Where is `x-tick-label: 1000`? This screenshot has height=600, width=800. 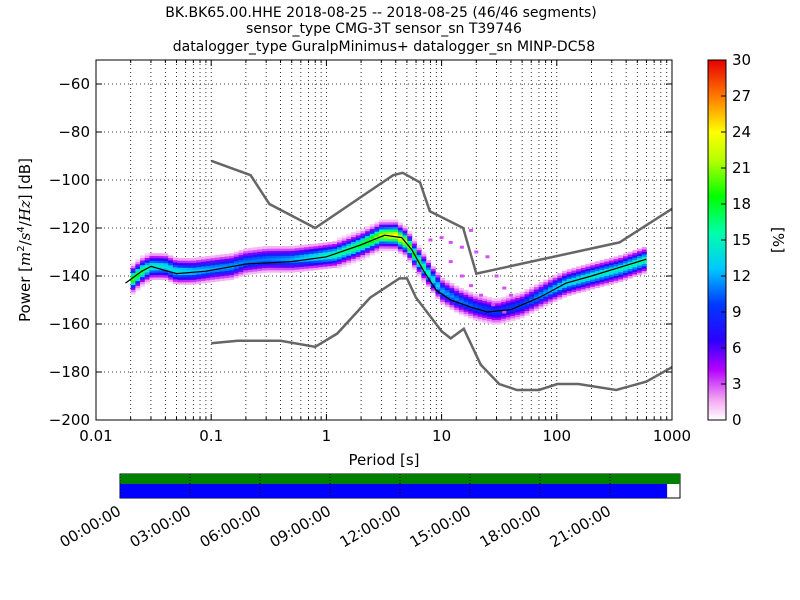 x-tick-label: 1000 is located at coordinates (672, 436).